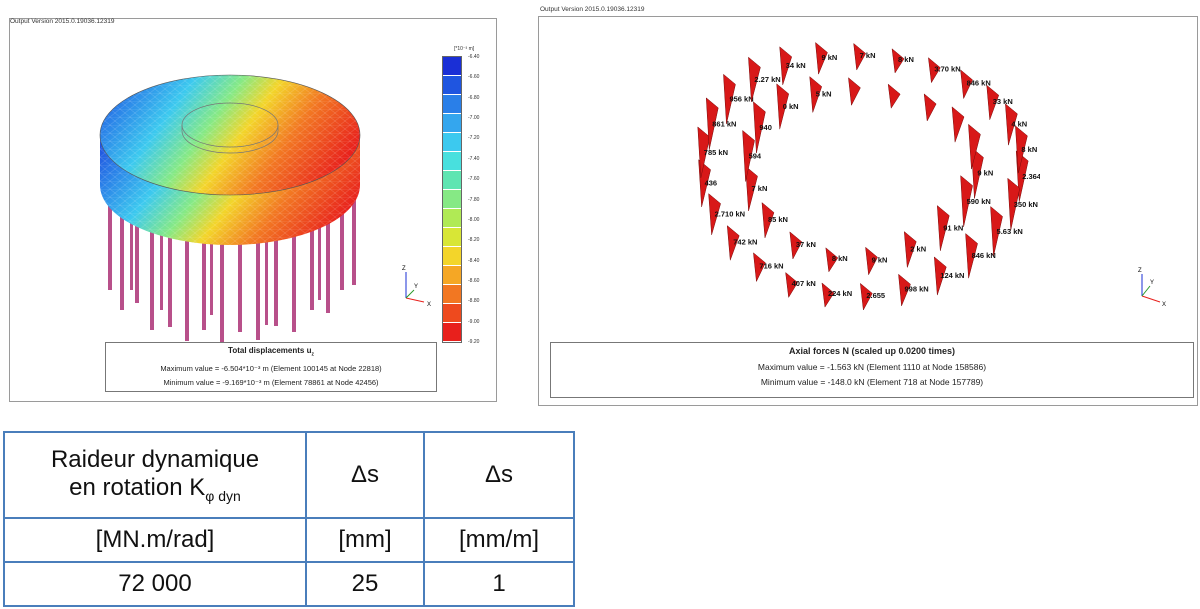 The height and width of the screenshot is (609, 1200). What do you see at coordinates (918, 248) in the screenshot?
I see `axial-force-label: 2 kN` at bounding box center [918, 248].